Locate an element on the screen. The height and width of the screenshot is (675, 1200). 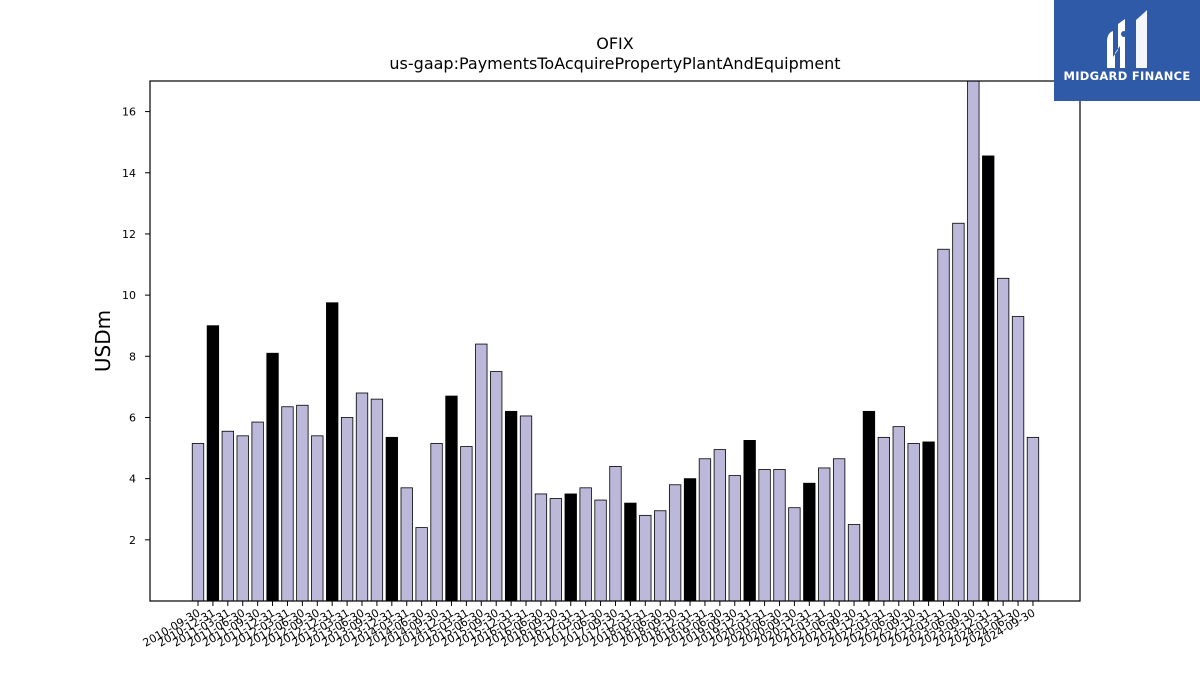
chart-title: OFIX is located at coordinates (615, 43).